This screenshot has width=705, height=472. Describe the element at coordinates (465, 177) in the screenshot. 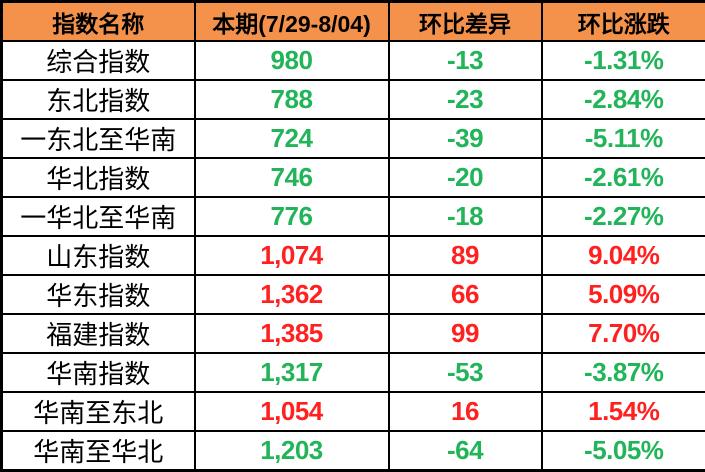

I see `diff-cell: -20` at that location.